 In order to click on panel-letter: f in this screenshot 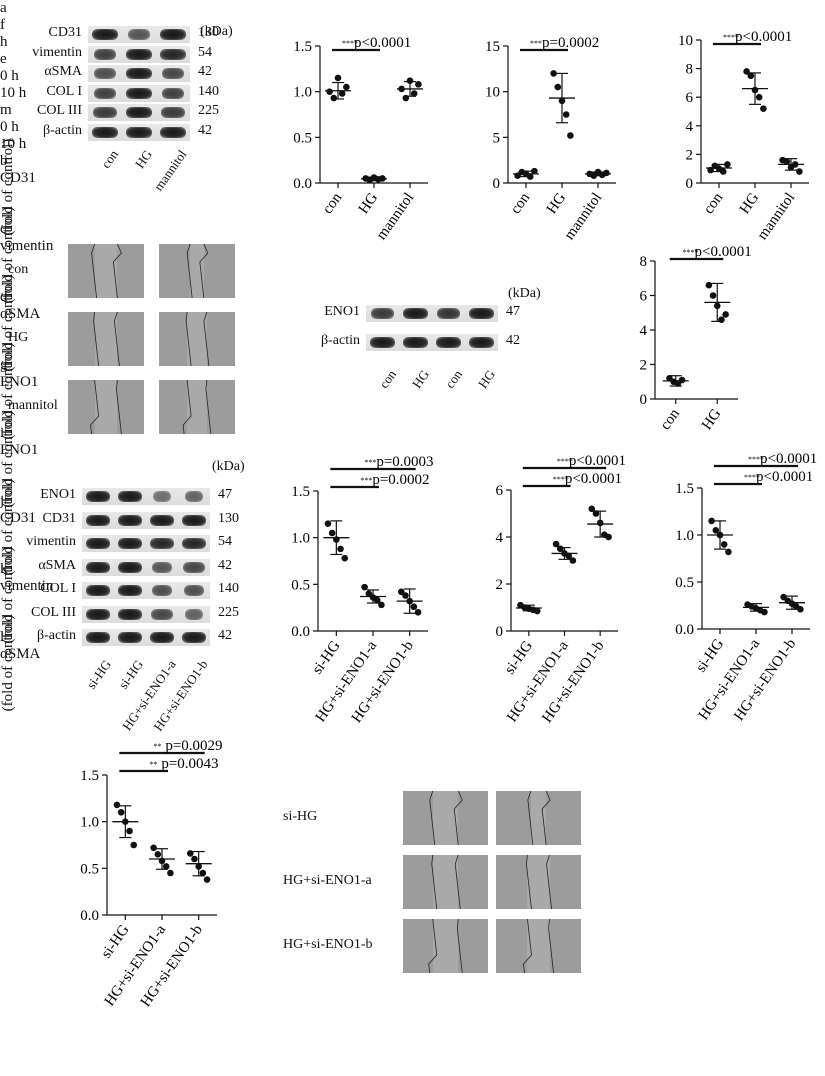, I will do `click(2, 25)`.